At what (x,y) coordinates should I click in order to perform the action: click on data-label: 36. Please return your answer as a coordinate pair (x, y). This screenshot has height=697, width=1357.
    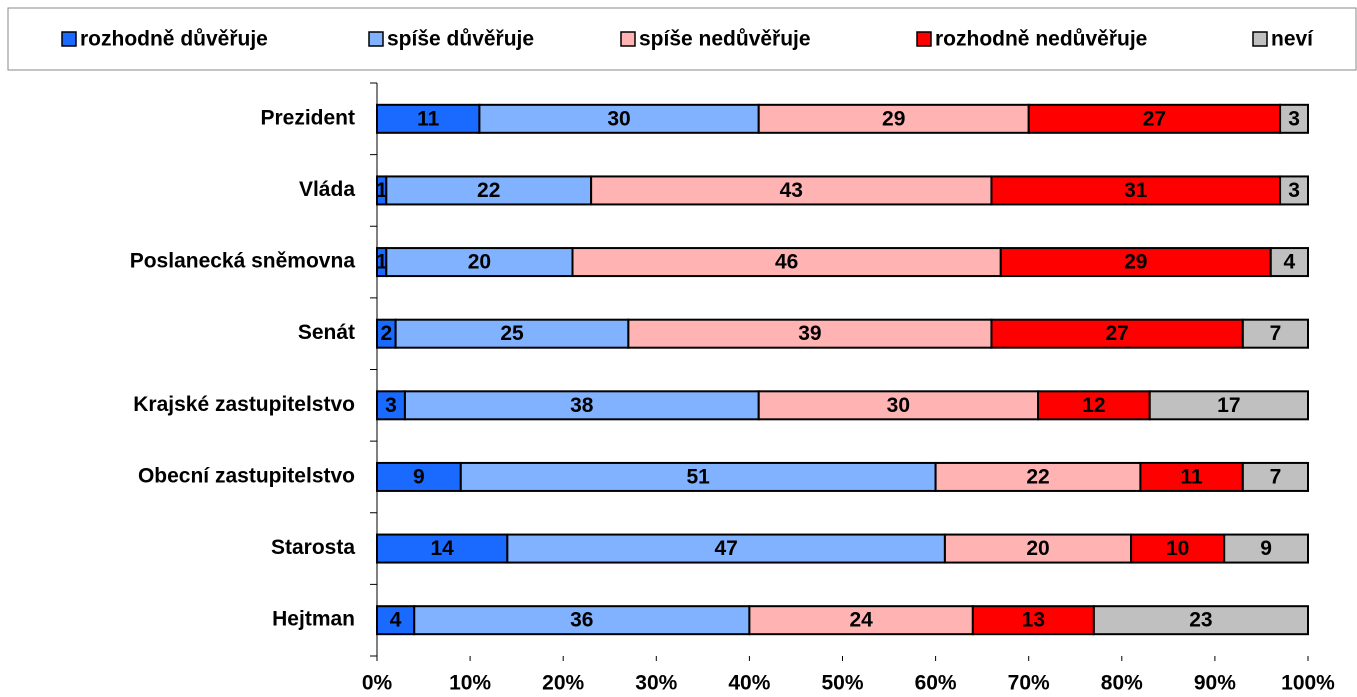
    Looking at the image, I should click on (581, 620).